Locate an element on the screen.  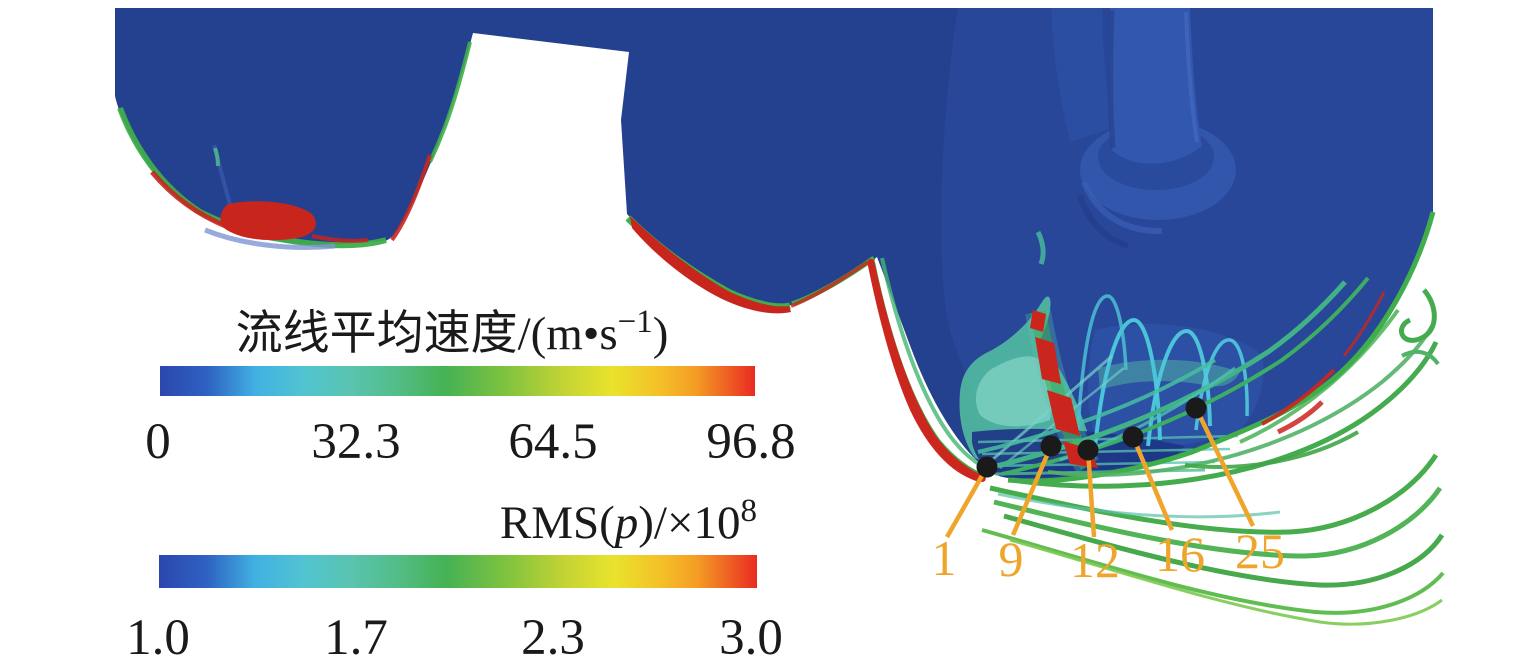
fan-line is located at coordinates (1097, 406).